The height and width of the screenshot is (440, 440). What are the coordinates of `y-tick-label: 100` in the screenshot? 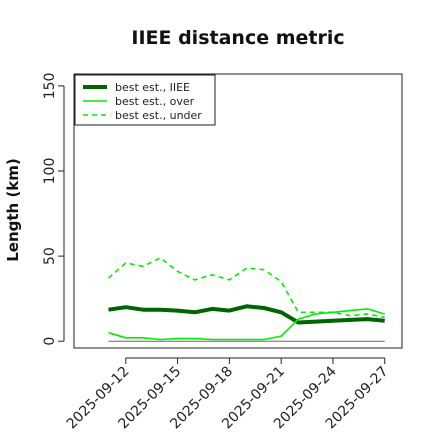 It's located at (50, 171).